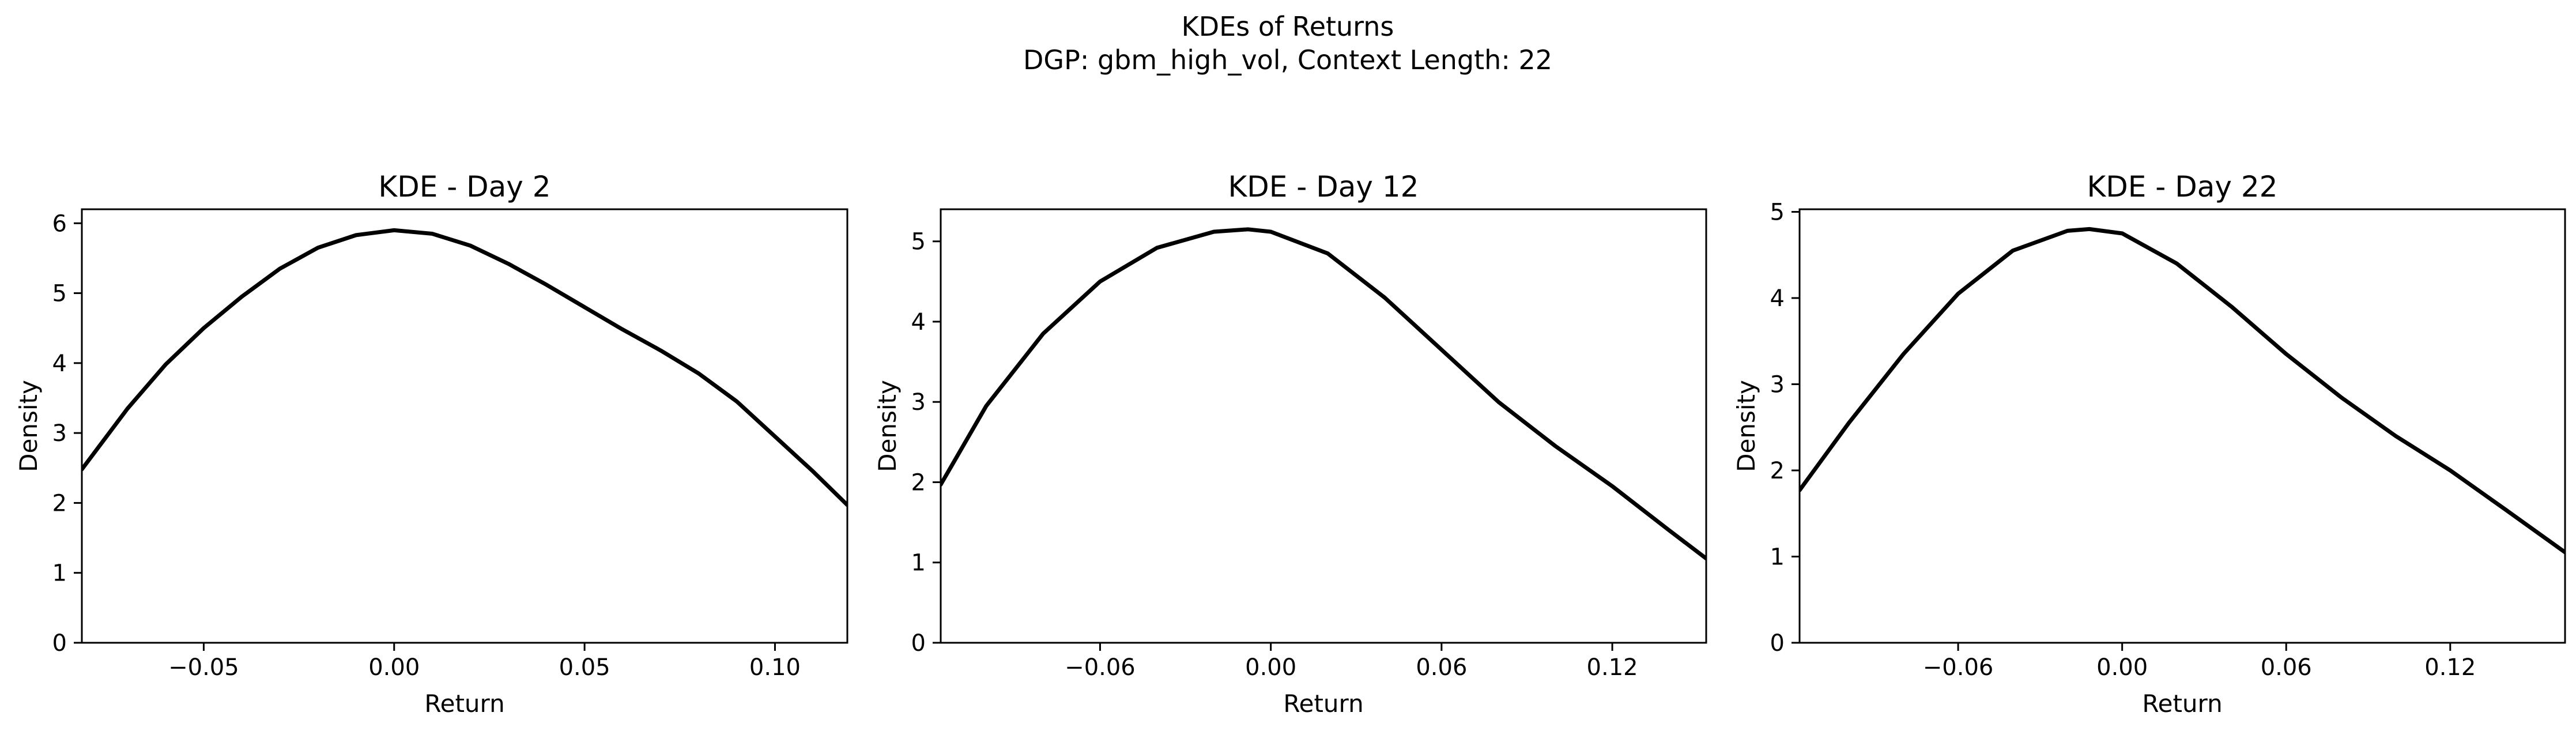 This screenshot has width=2576, height=735. I want to click on x-tick-label: 0.10, so click(775, 667).